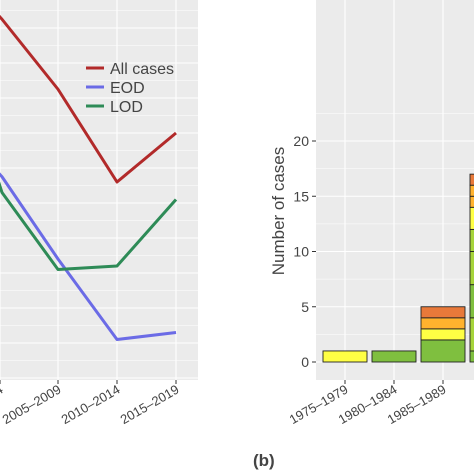 The height and width of the screenshot is (474, 474). Describe the element at coordinates (126, 107) in the screenshot. I see `legend-label: LOD` at that location.